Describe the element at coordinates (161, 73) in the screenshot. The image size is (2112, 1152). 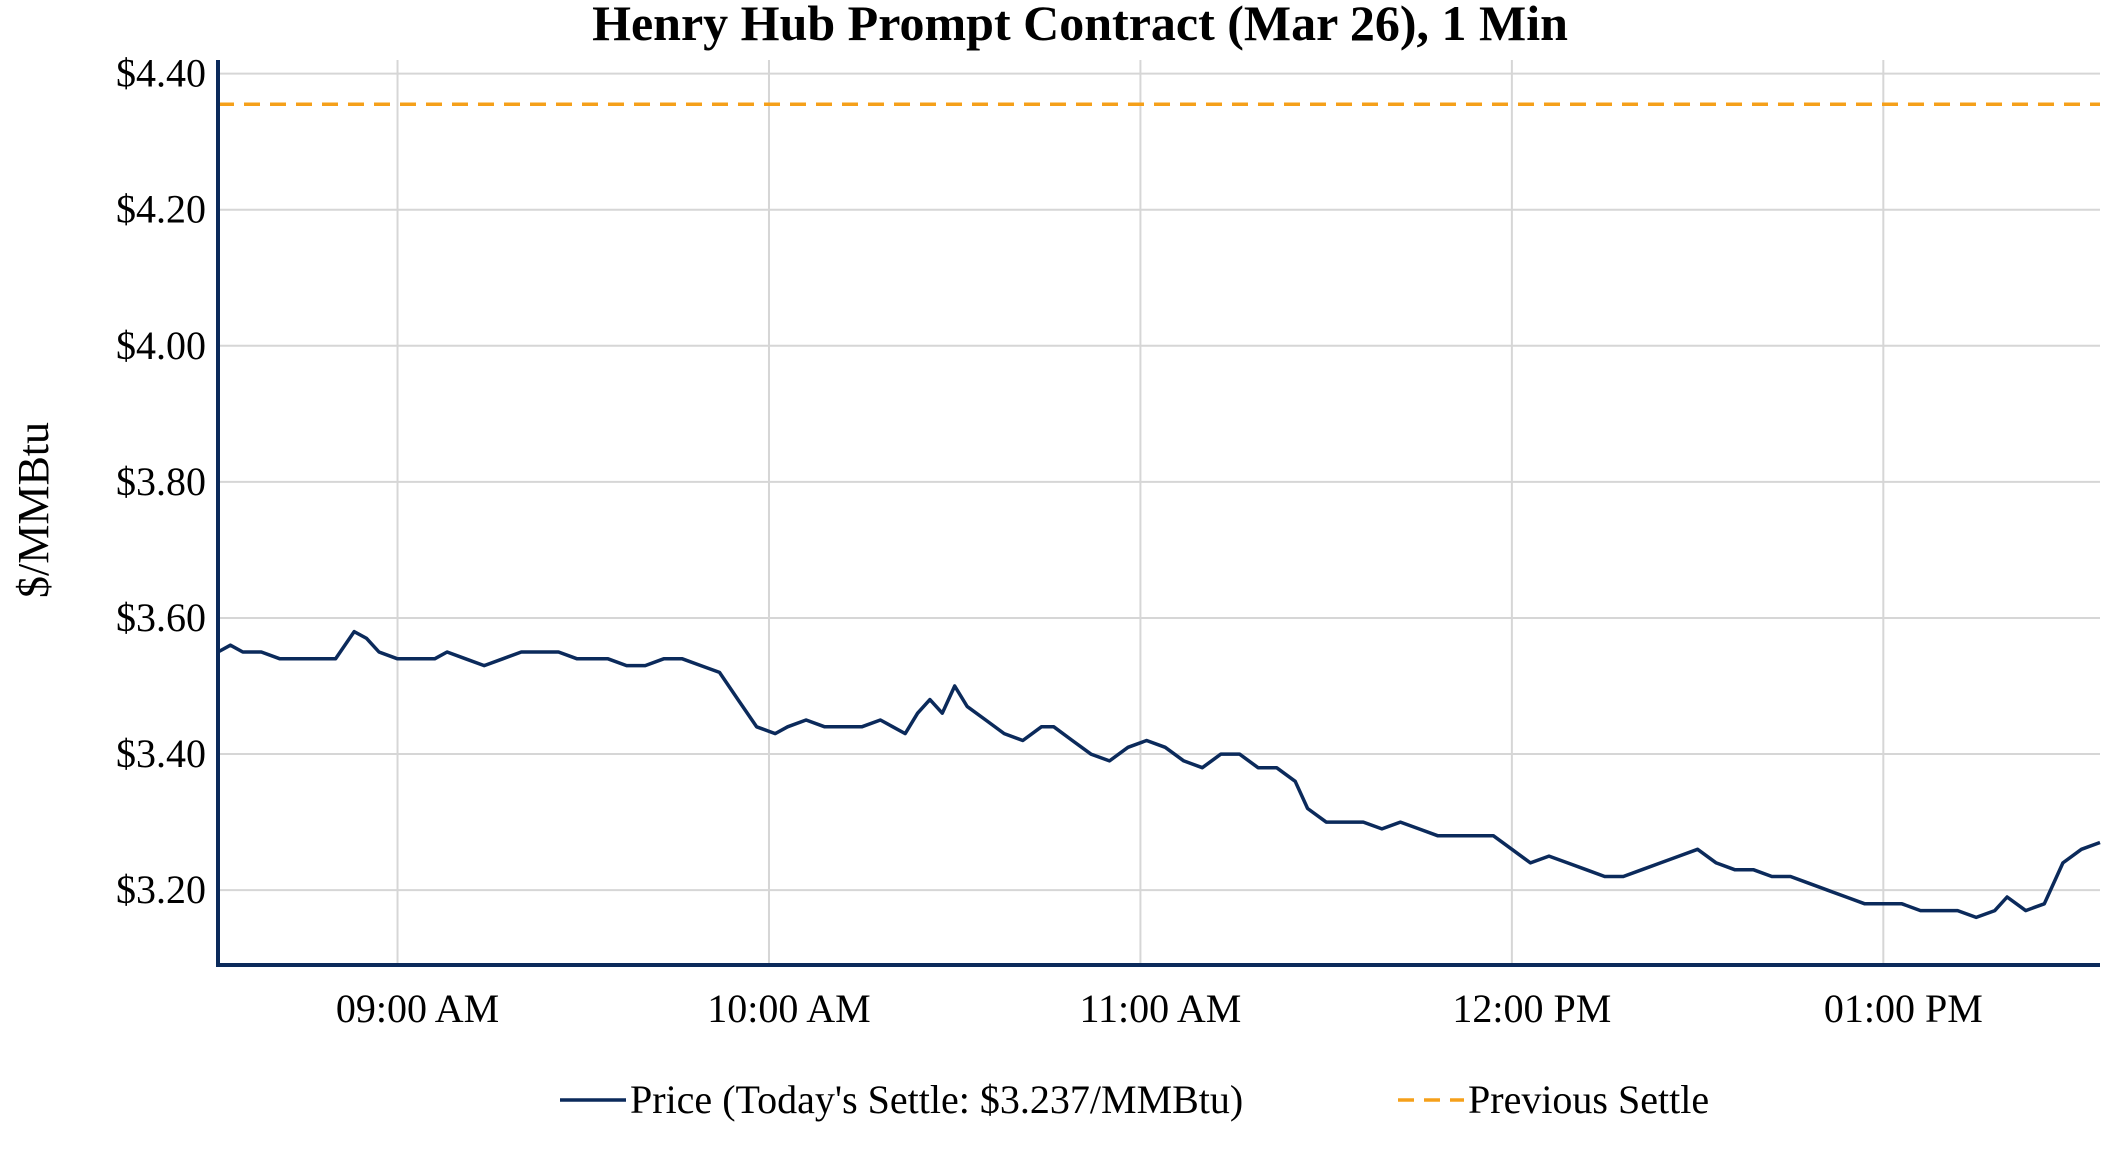
I see `y-tick-label: $4.40` at that location.